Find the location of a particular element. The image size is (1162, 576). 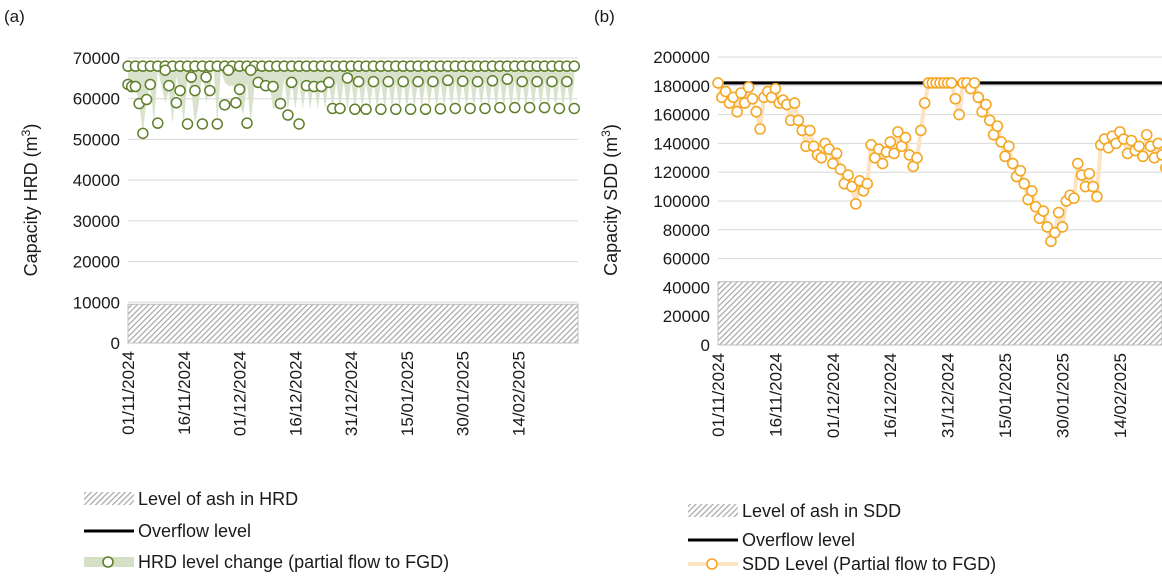

x-tick-label: 15/01/2025 is located at coordinates (1005, 395).